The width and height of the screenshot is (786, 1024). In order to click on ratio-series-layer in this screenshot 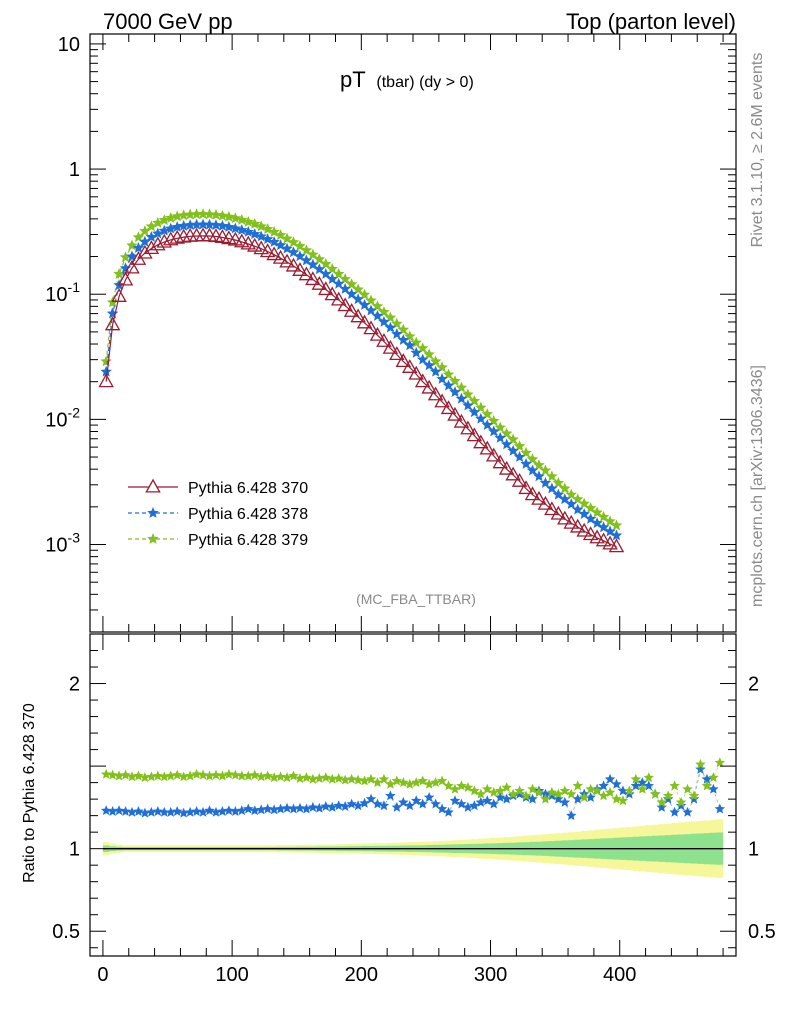, I will do `click(413, 789)`.